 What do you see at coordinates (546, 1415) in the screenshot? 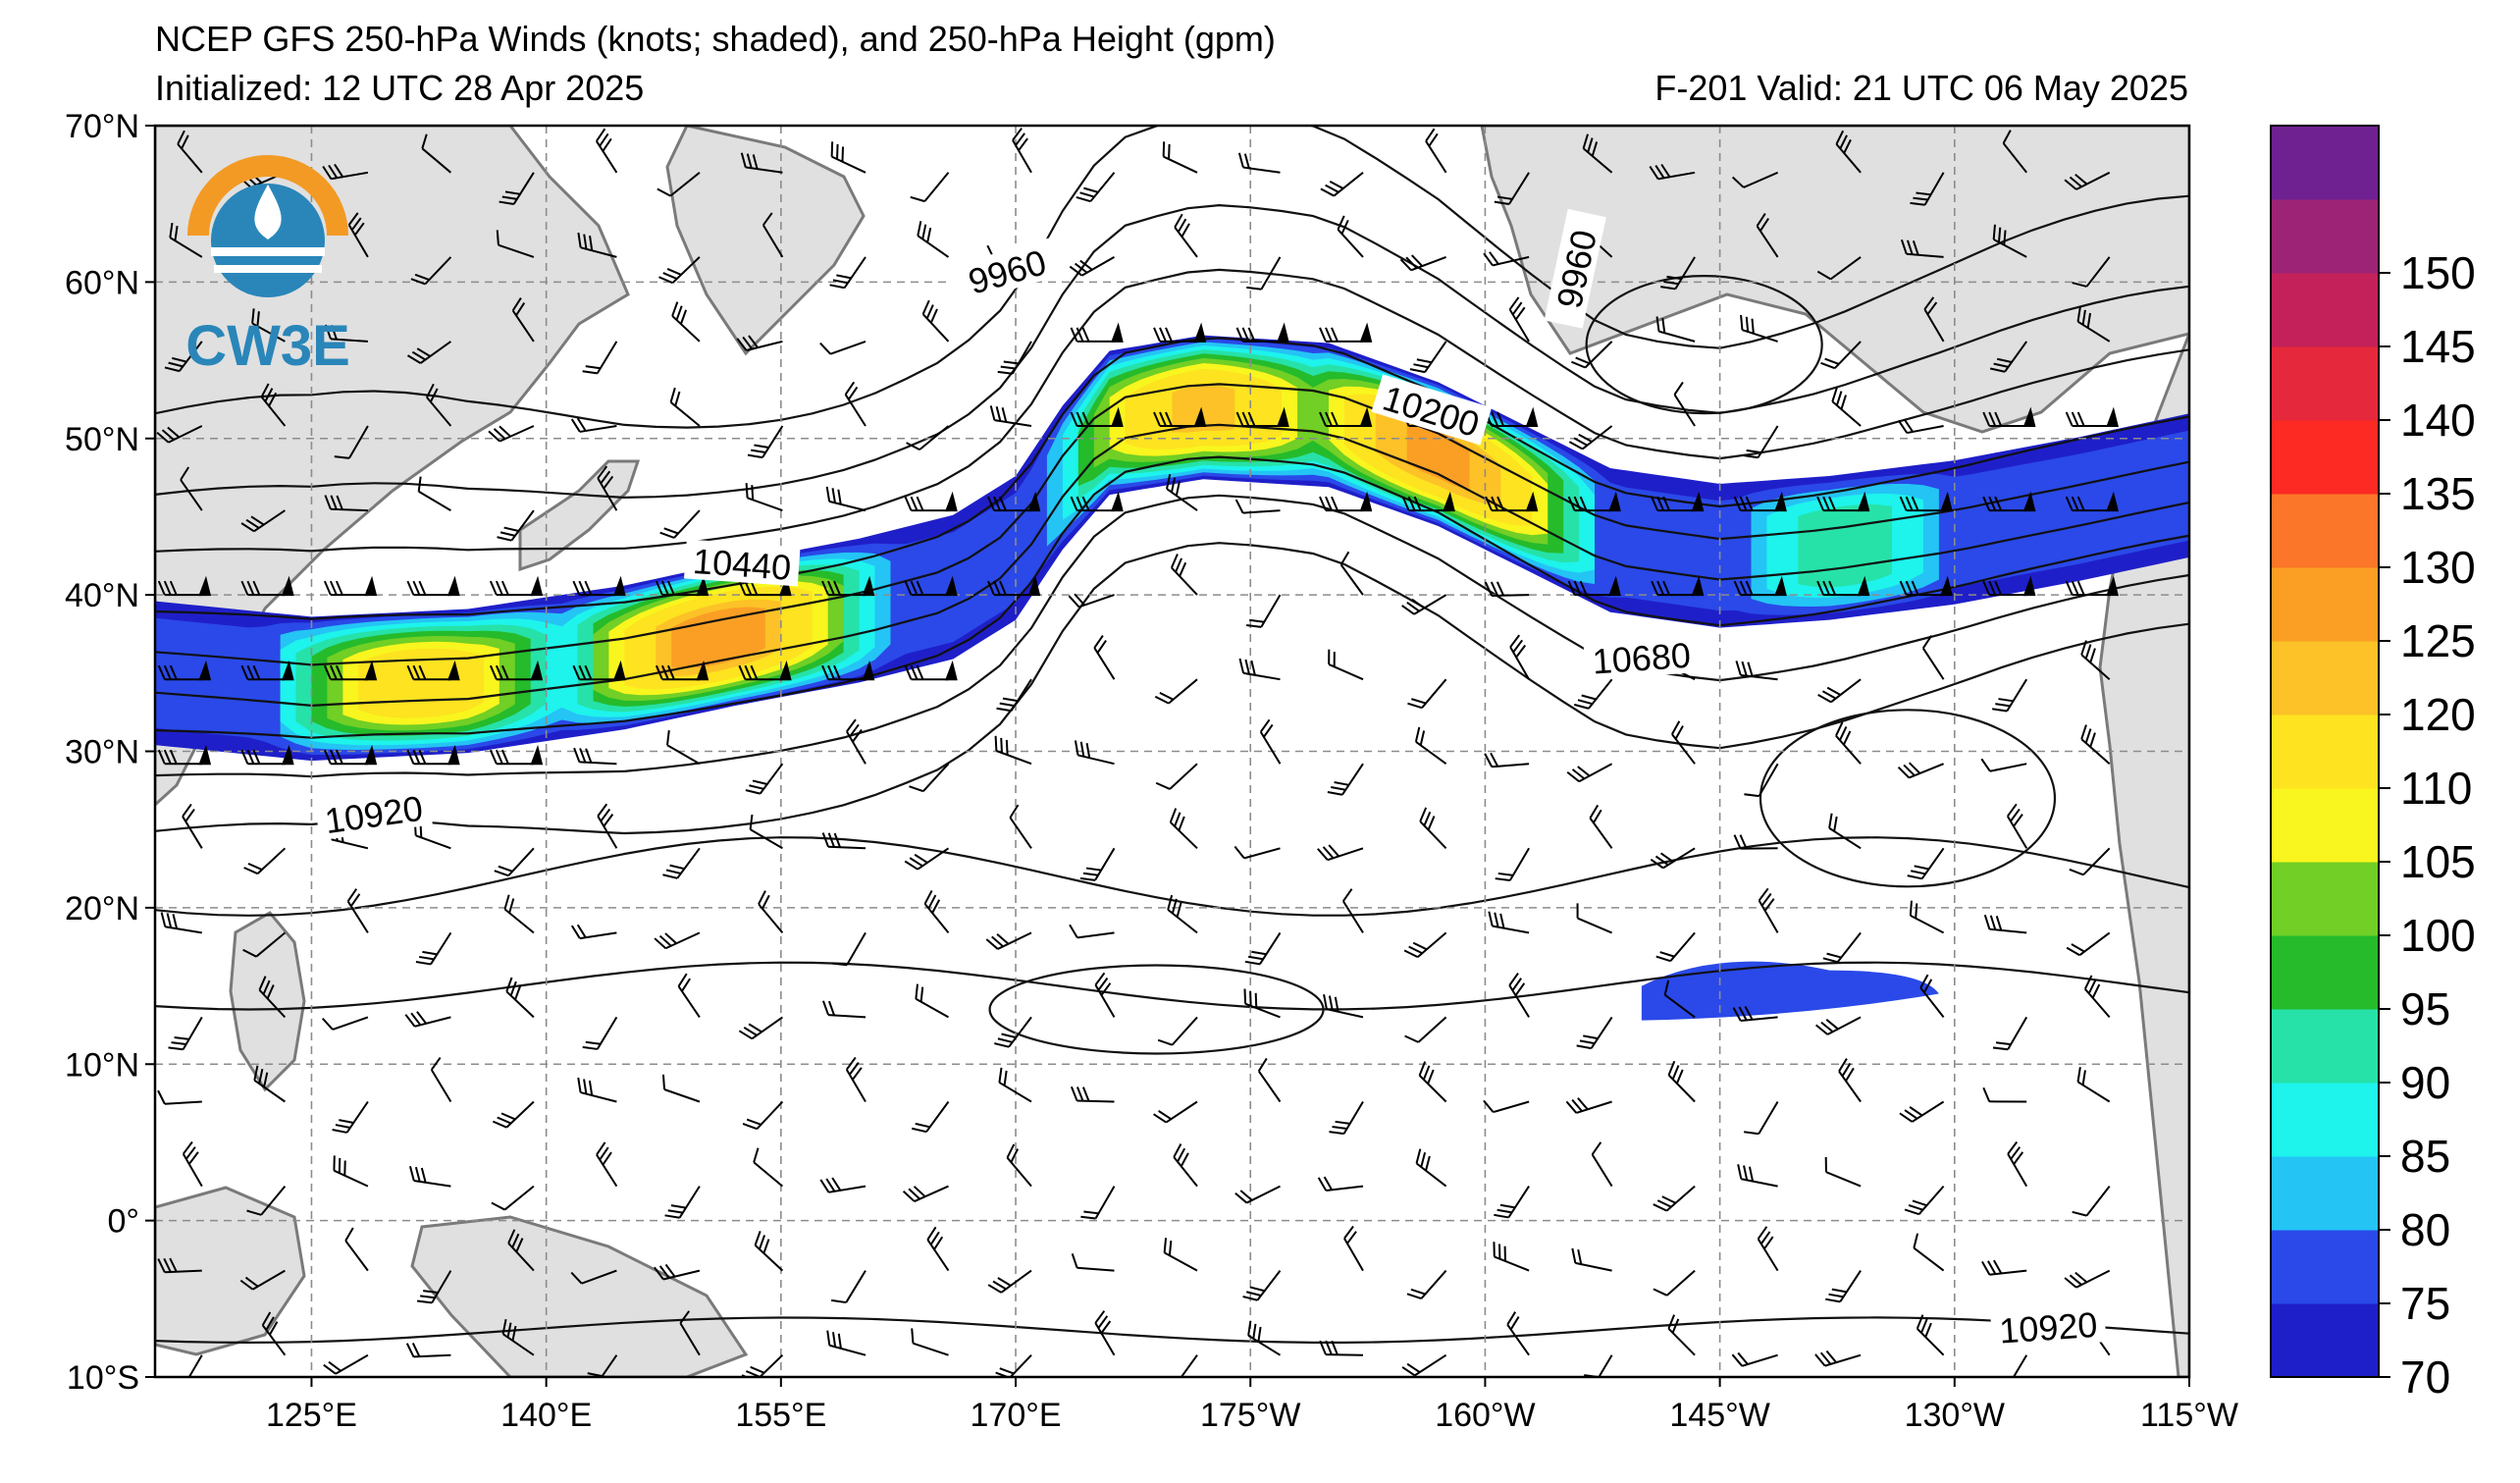
I see `lon-tick-label: 140°E` at bounding box center [546, 1415].